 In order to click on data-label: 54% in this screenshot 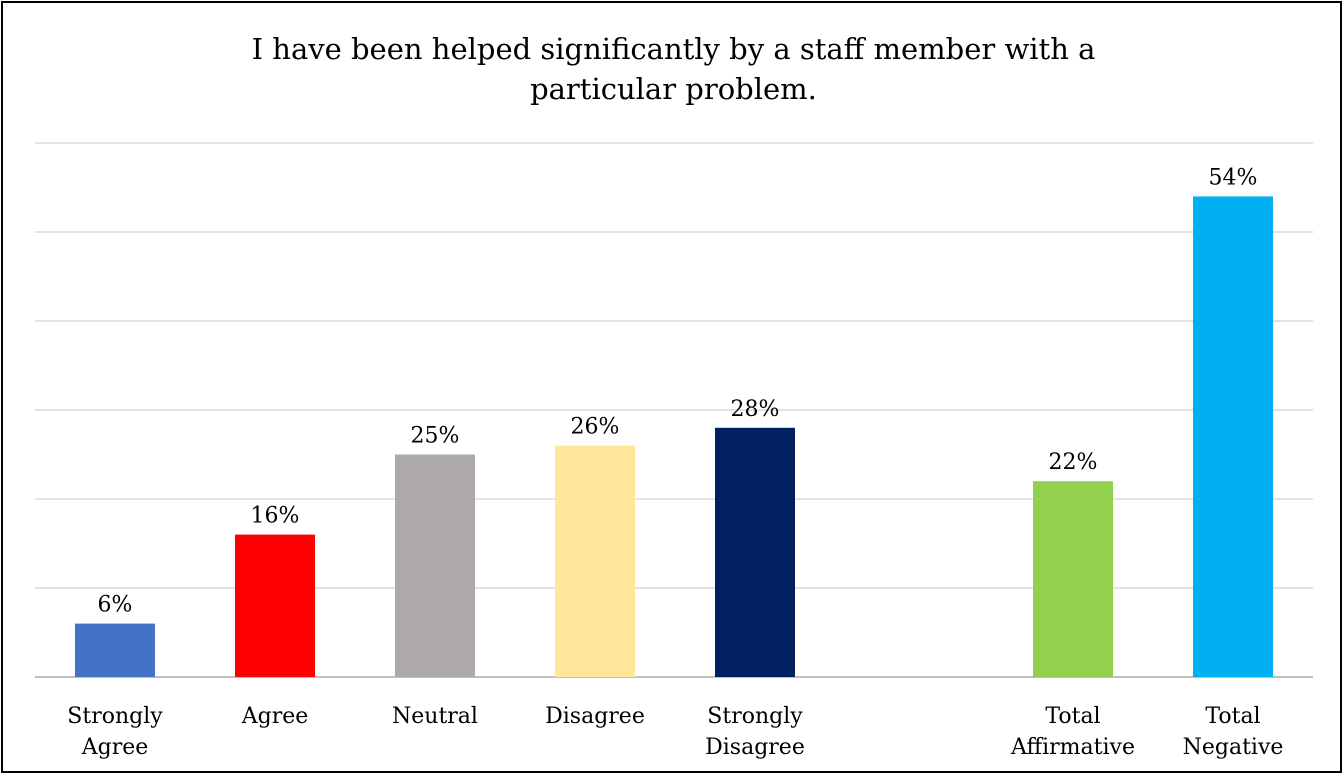, I will do `click(1233, 177)`.